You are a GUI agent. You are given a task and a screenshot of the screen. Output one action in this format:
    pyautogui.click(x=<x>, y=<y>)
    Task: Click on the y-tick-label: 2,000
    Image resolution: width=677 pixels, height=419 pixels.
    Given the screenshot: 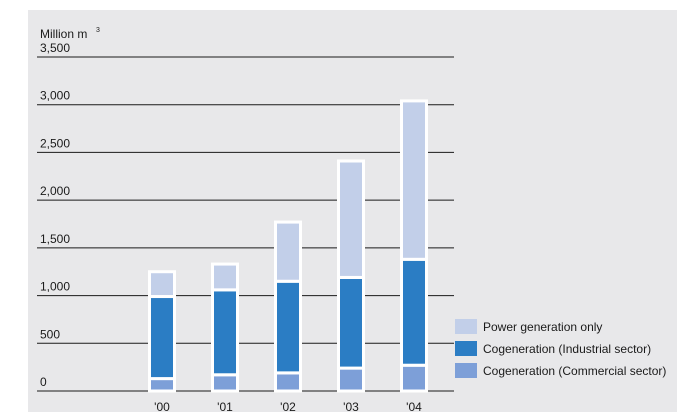 What is the action you would take?
    pyautogui.click(x=55, y=191)
    